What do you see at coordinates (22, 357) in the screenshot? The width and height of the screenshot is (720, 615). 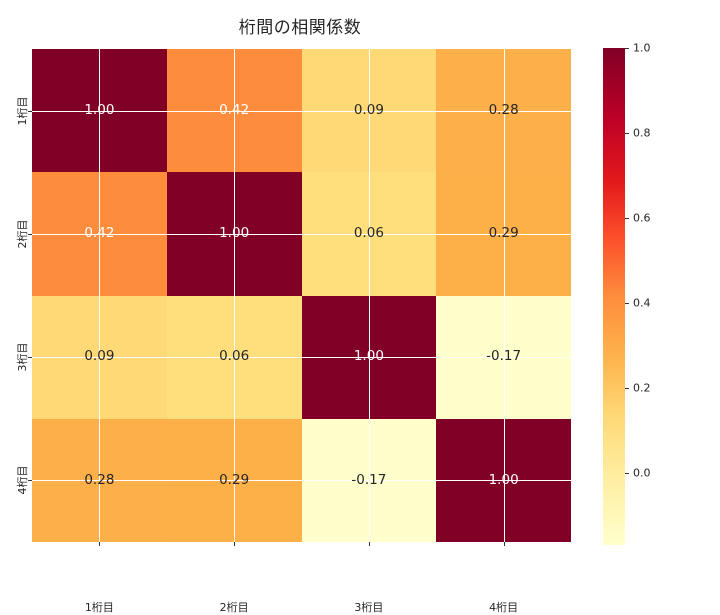 I see `y-axis-tick-label: 3桁目` at bounding box center [22, 357].